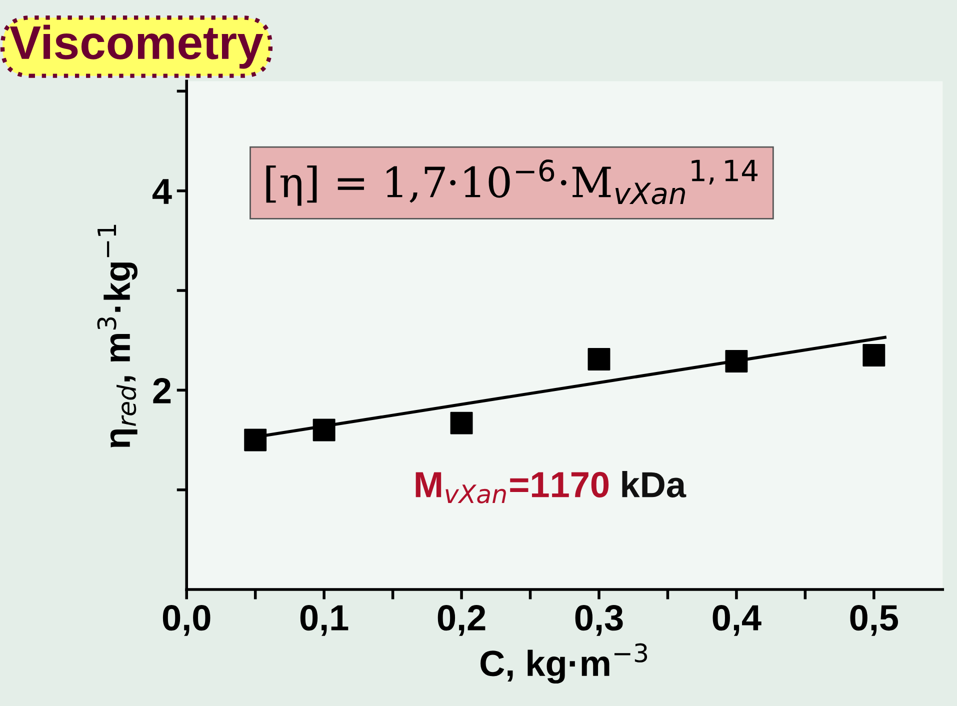  Describe the element at coordinates (162, 391) in the screenshot. I see `y-tick-label: 2` at that location.